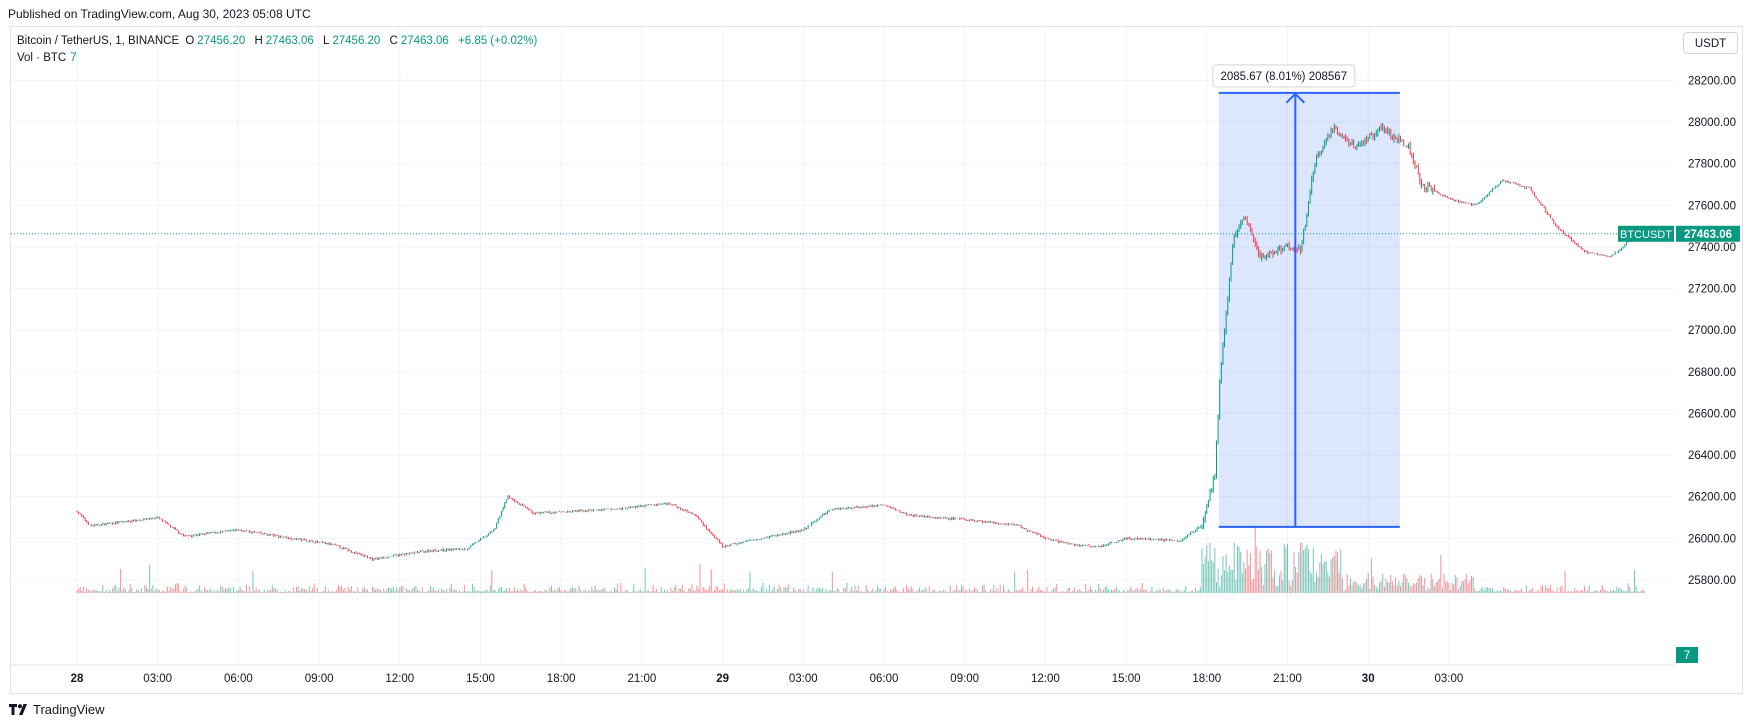 Image resolution: width=1755 pixels, height=728 pixels. What do you see at coordinates (1712, 165) in the screenshot?
I see `price-axis-label: 27800.00` at bounding box center [1712, 165].